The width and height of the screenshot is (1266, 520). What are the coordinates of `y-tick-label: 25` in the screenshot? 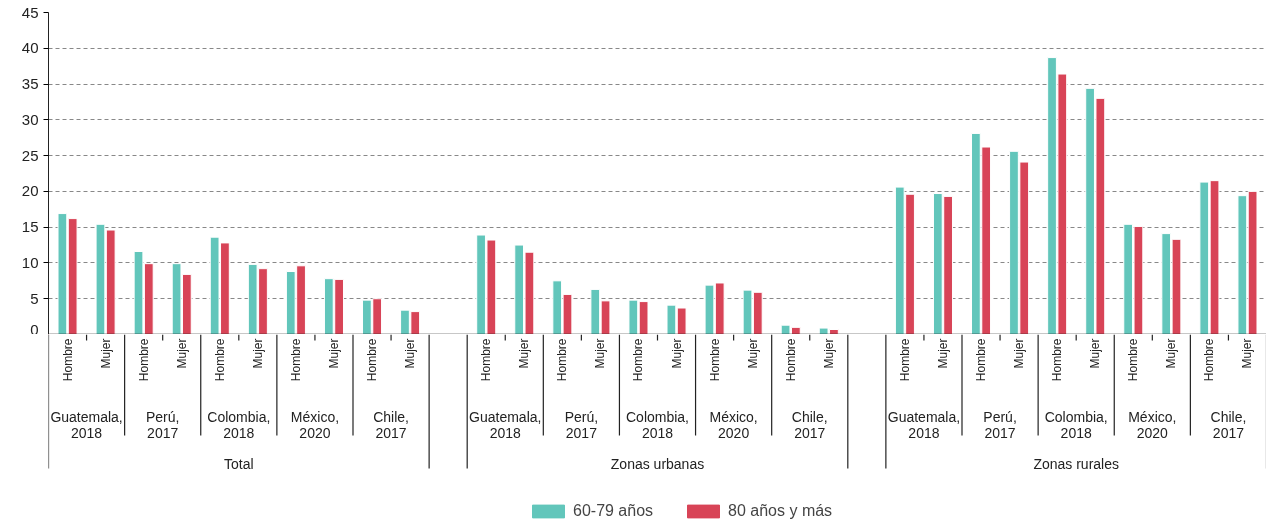 It's located at (30, 155).